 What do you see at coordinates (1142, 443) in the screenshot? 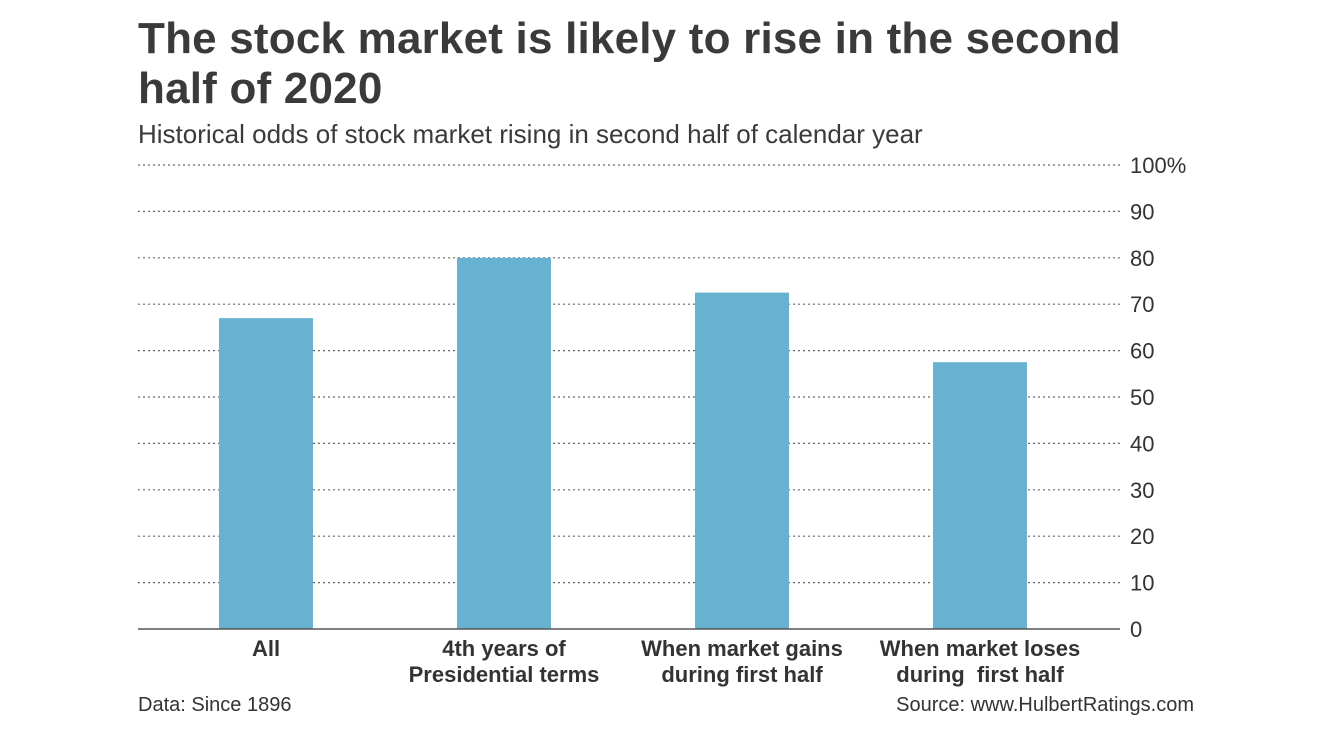
I see `y-tick-label: 40` at bounding box center [1142, 443].